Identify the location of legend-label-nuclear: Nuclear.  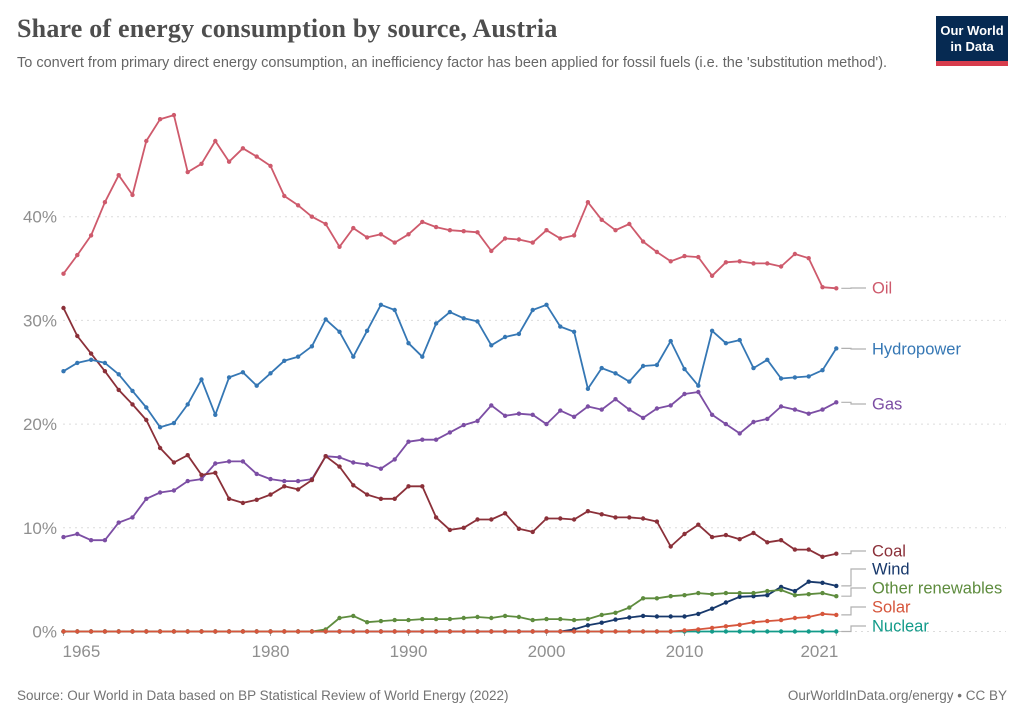
(900, 627).